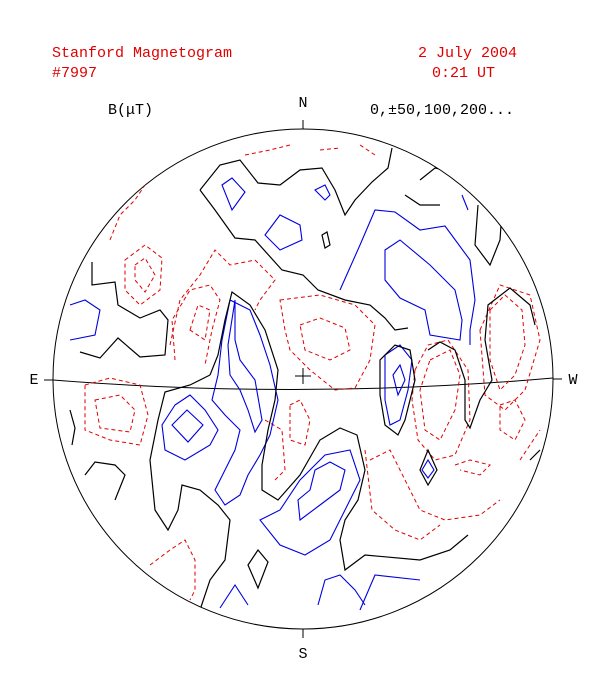 This screenshot has width=612, height=689. What do you see at coordinates (572, 380) in the screenshot?
I see `west-label: W` at bounding box center [572, 380].